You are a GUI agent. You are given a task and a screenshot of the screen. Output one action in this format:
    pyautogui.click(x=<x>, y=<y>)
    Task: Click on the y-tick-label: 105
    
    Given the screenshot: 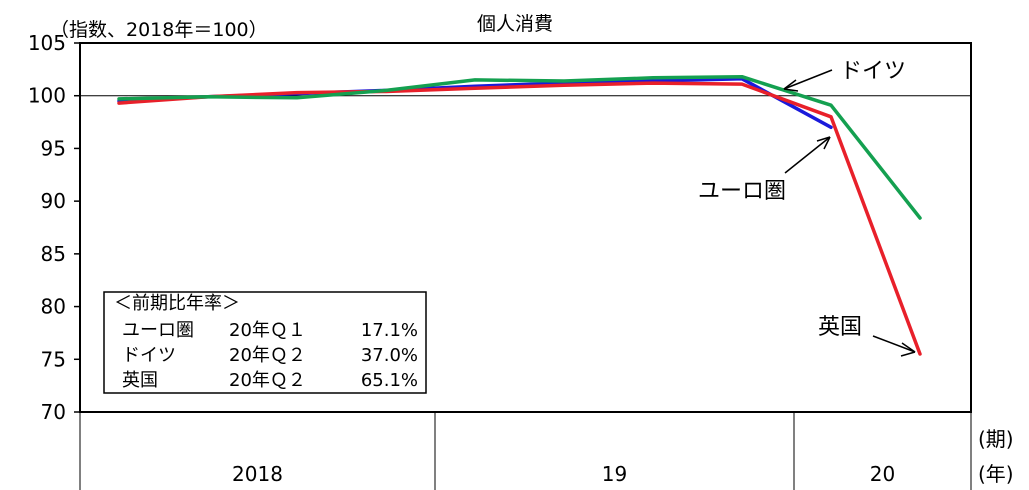 What is the action you would take?
    pyautogui.click(x=47, y=43)
    